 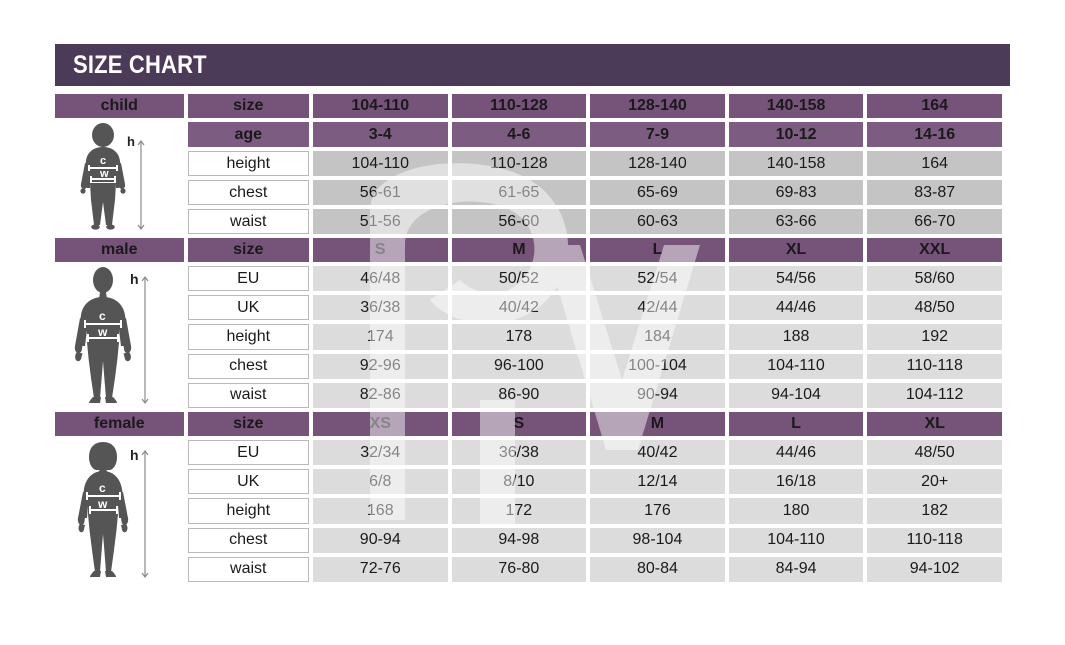 I want to click on cell-female-eu-2: 36/38, so click(x=519, y=453).